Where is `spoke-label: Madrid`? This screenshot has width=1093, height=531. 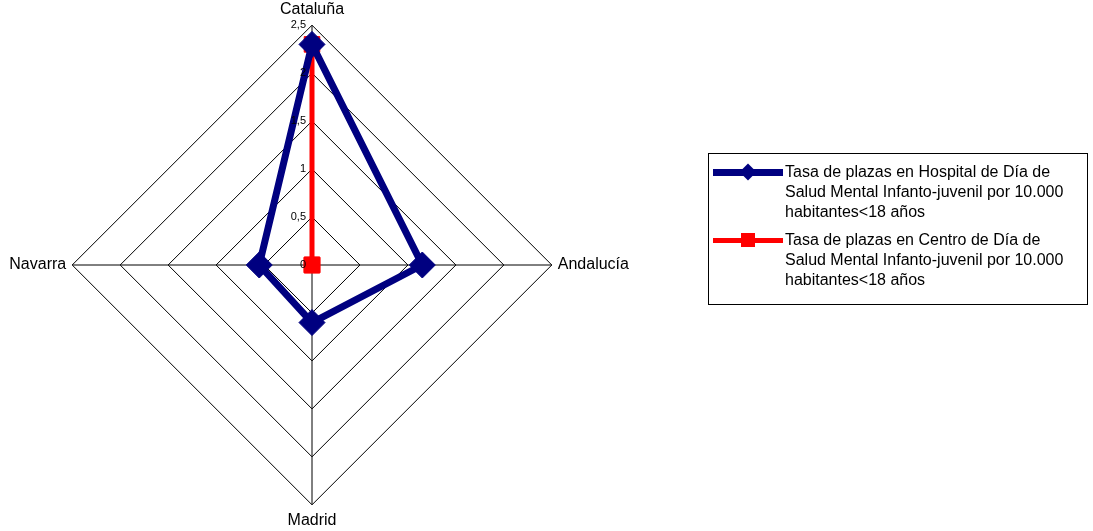 spoke-label: Madrid is located at coordinates (312, 519).